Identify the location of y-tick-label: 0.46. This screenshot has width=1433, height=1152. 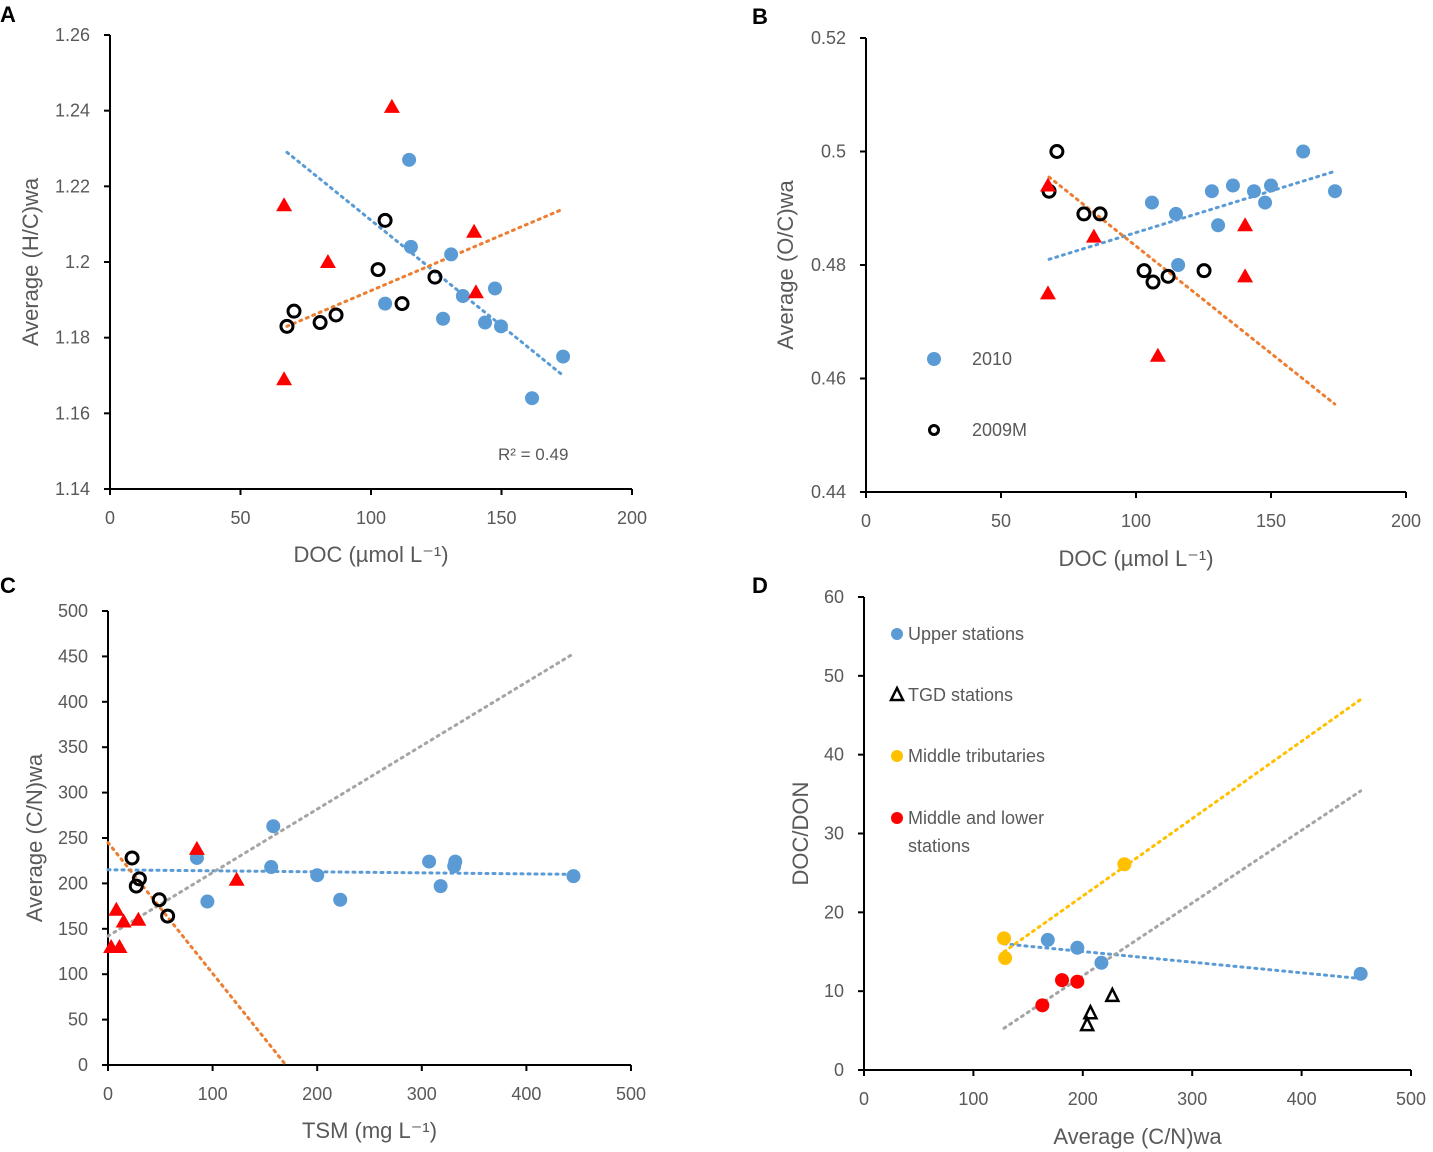
(828, 379).